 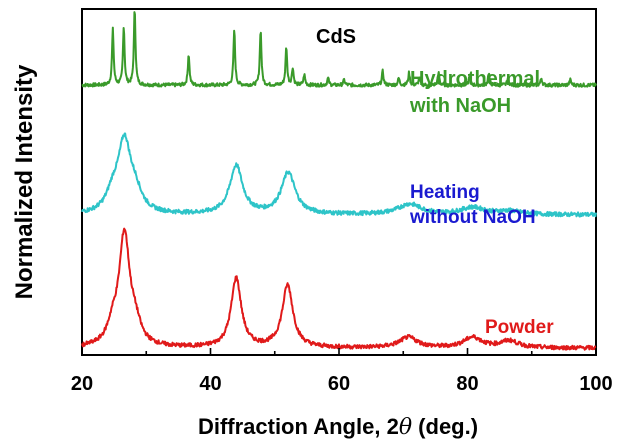 I want to click on series-label-line: with NaOH, so click(x=460, y=106).